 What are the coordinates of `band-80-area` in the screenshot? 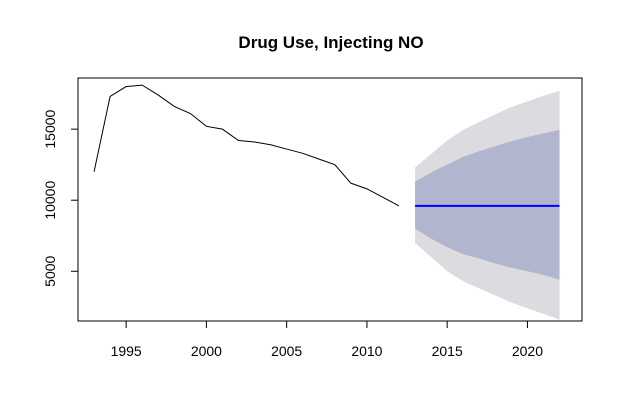 It's located at (487, 204).